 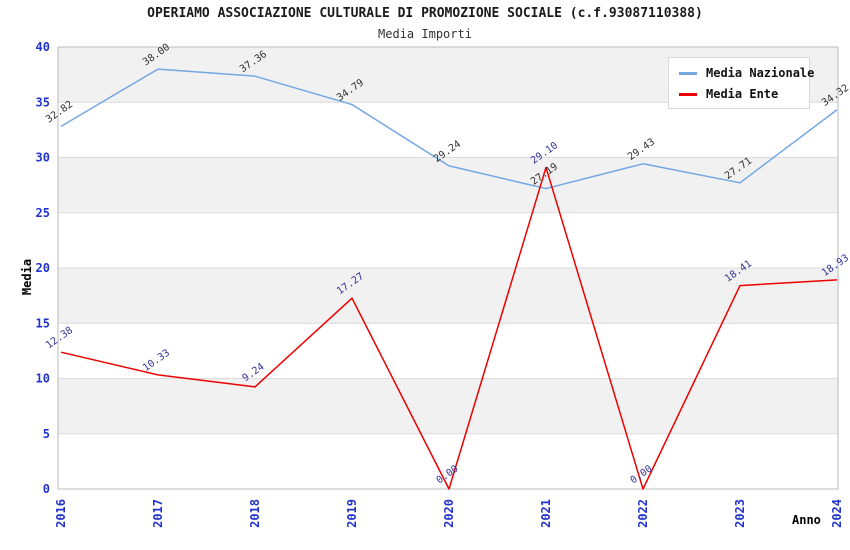 What do you see at coordinates (43, 268) in the screenshot?
I see `y-tick-label: 20` at bounding box center [43, 268].